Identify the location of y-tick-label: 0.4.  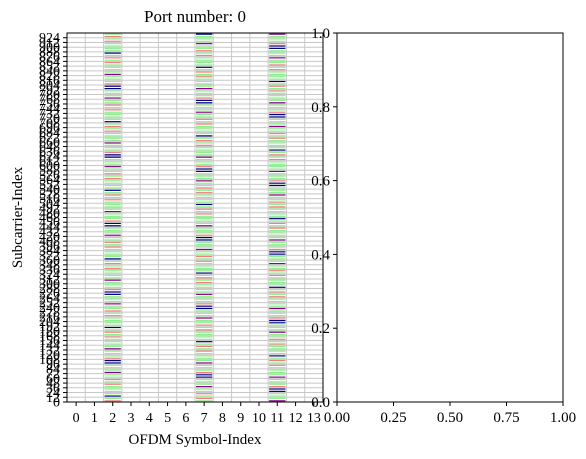
(320, 255).